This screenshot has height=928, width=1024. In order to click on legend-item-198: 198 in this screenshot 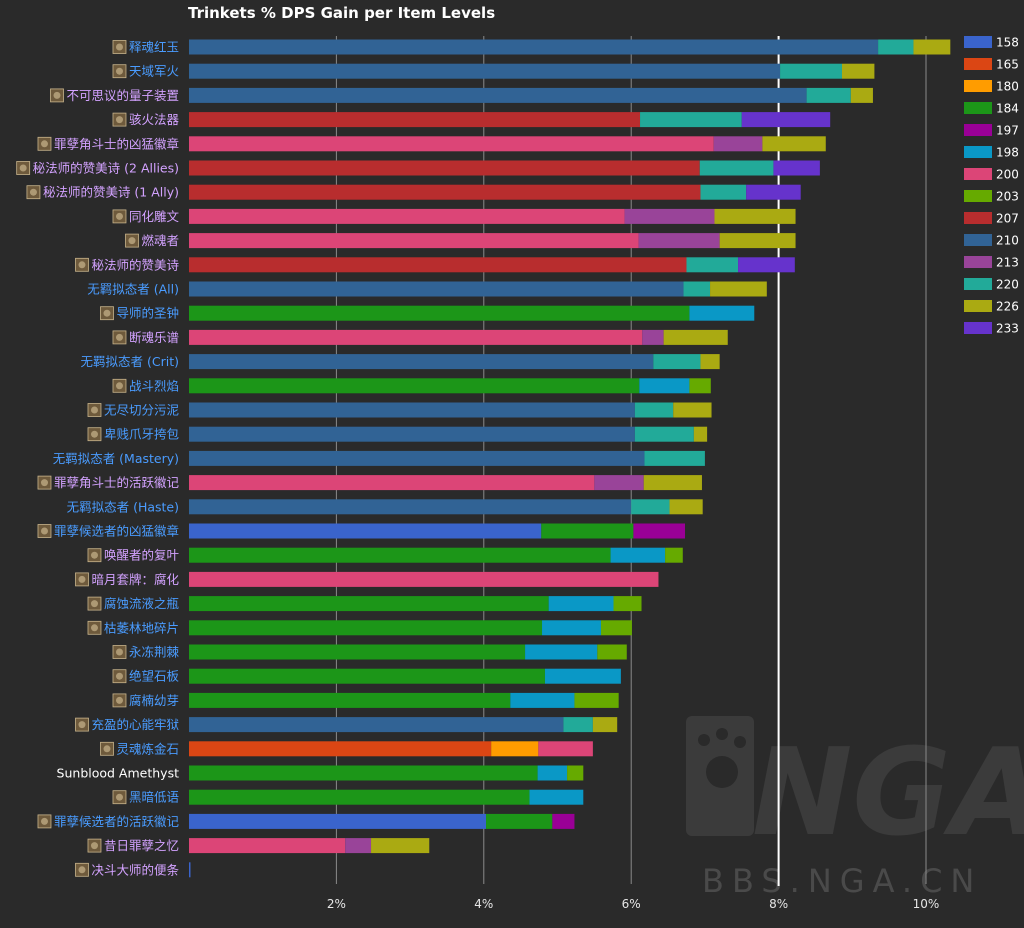, I will do `click(991, 153)`.